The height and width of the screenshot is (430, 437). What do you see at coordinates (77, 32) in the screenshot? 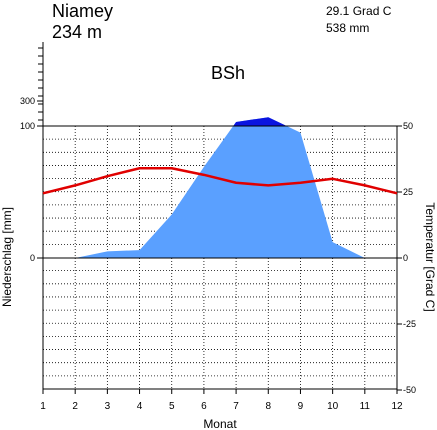
I see `station-elevation: 234 m` at bounding box center [77, 32].